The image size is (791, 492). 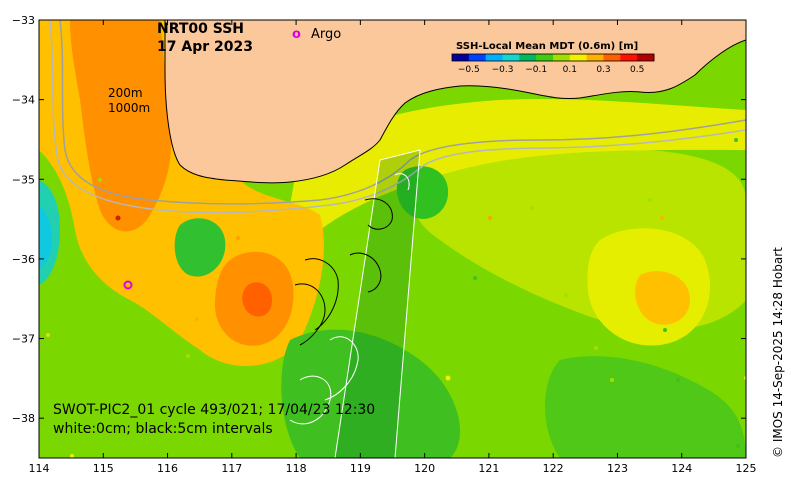 What do you see at coordinates (167, 468) in the screenshot?
I see `x-tick-label: 116` at bounding box center [167, 468].